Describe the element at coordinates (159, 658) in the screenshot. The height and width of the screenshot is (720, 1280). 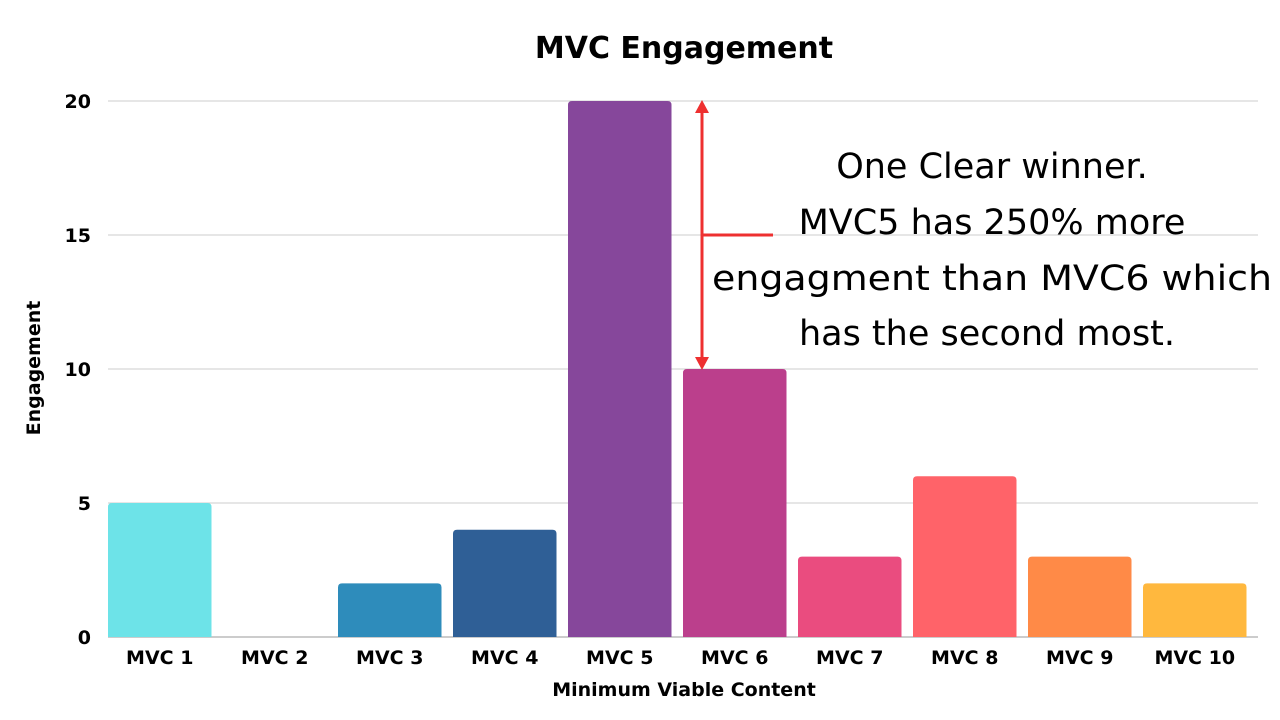
I see `x-tick-label: MVC 1` at that location.